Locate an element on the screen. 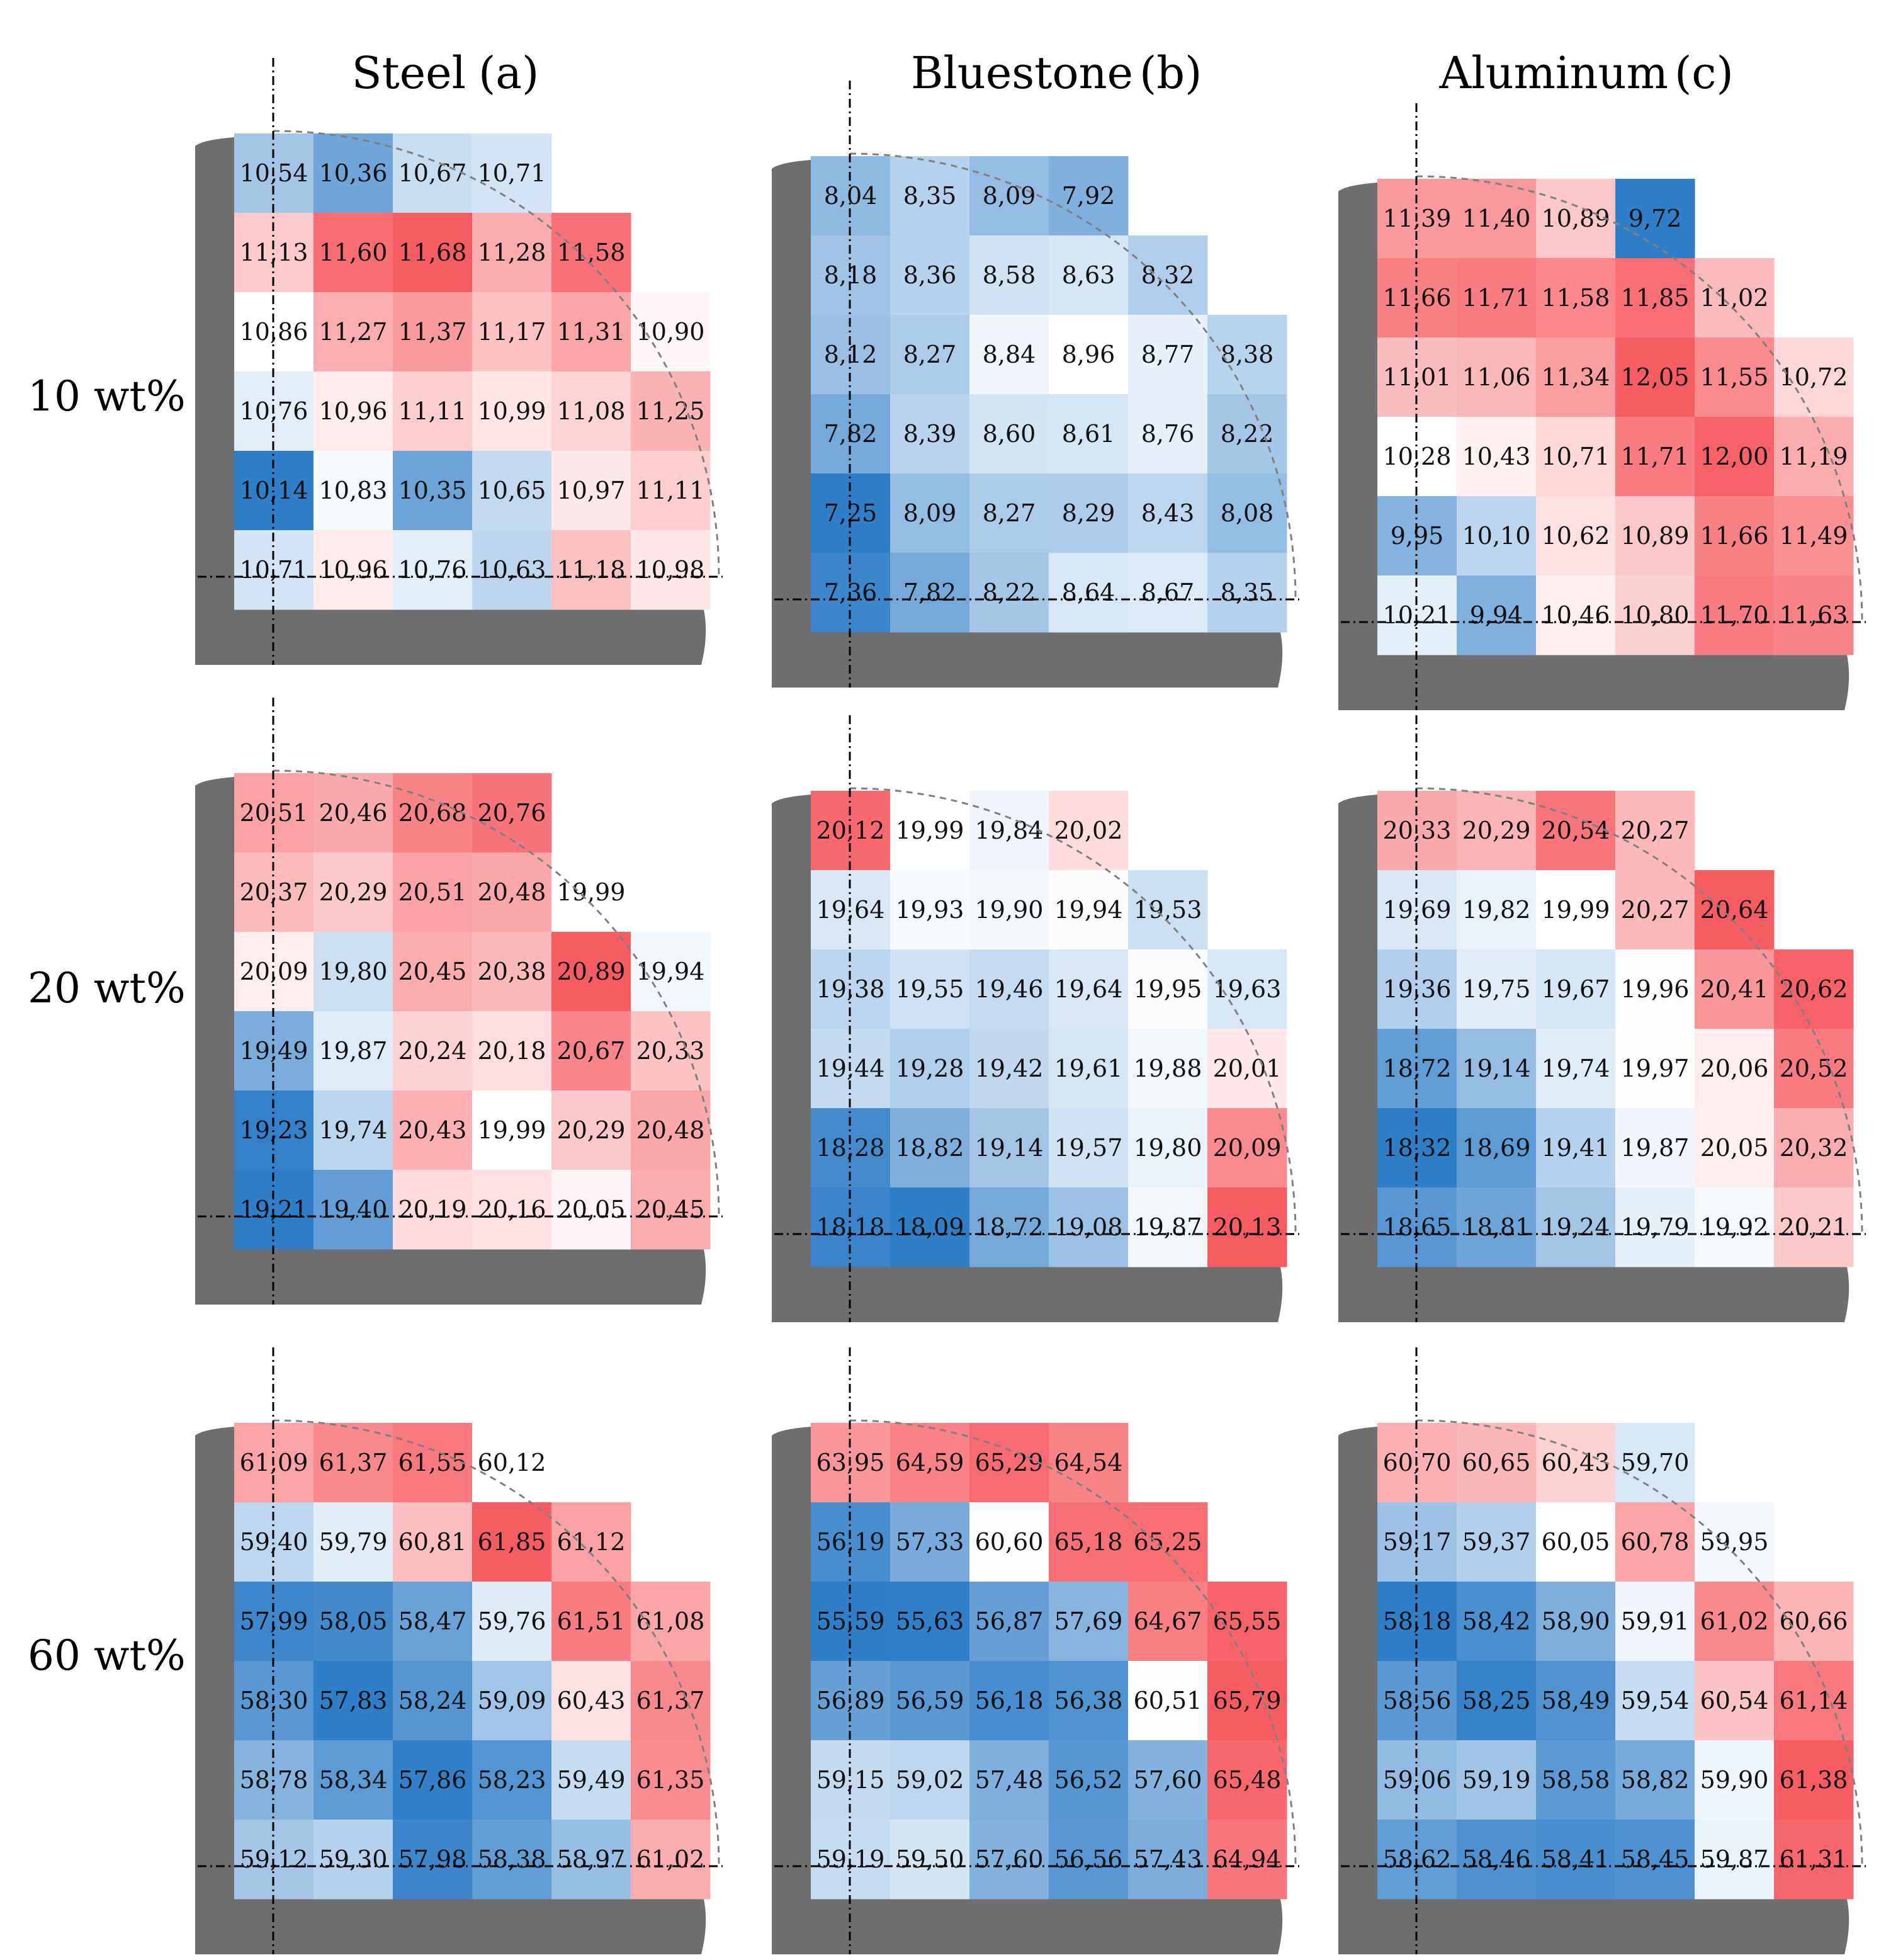  cell-value-label: 55,63 is located at coordinates (930, 1621).